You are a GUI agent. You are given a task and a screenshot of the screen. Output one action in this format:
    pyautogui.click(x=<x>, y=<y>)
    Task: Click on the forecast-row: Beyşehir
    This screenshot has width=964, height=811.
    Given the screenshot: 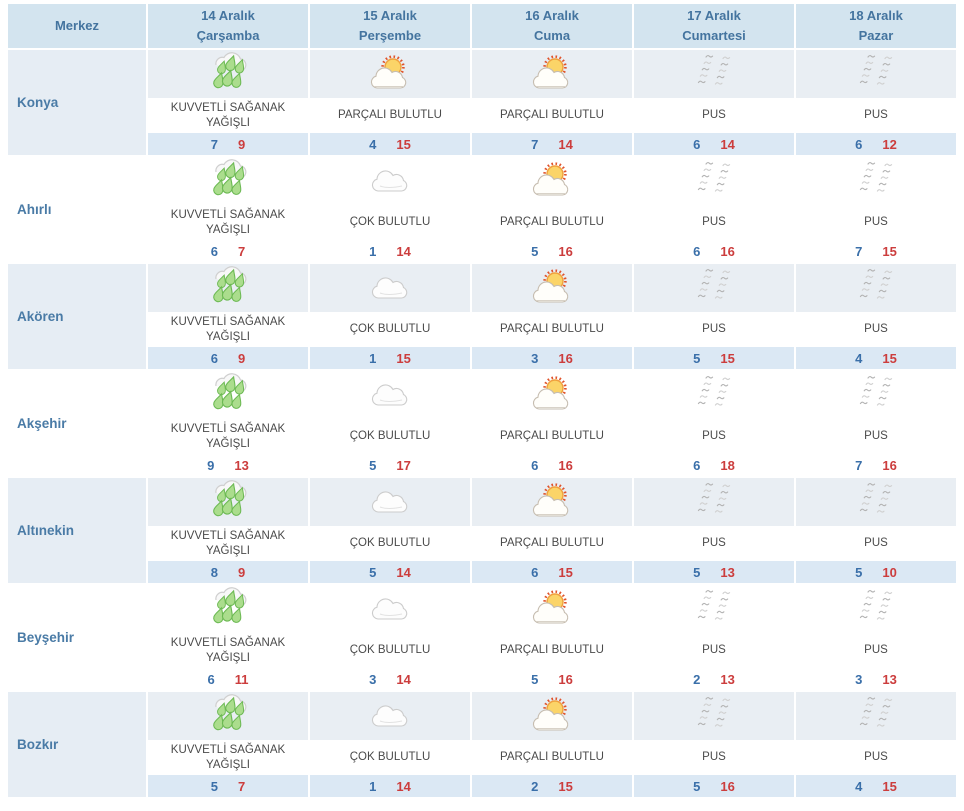 What is the action you would take?
    pyautogui.click(x=482, y=637)
    